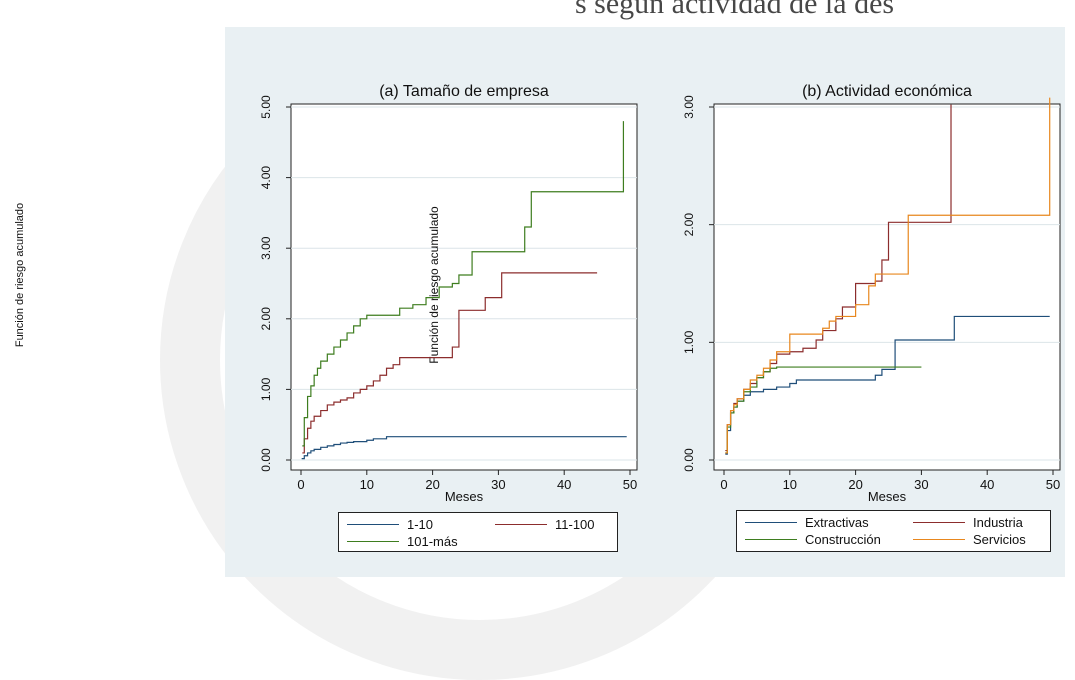 Image resolution: width=1075 pixels, height=680 pixels. I want to click on chart-a-legend-item: 11-100, so click(545, 524).